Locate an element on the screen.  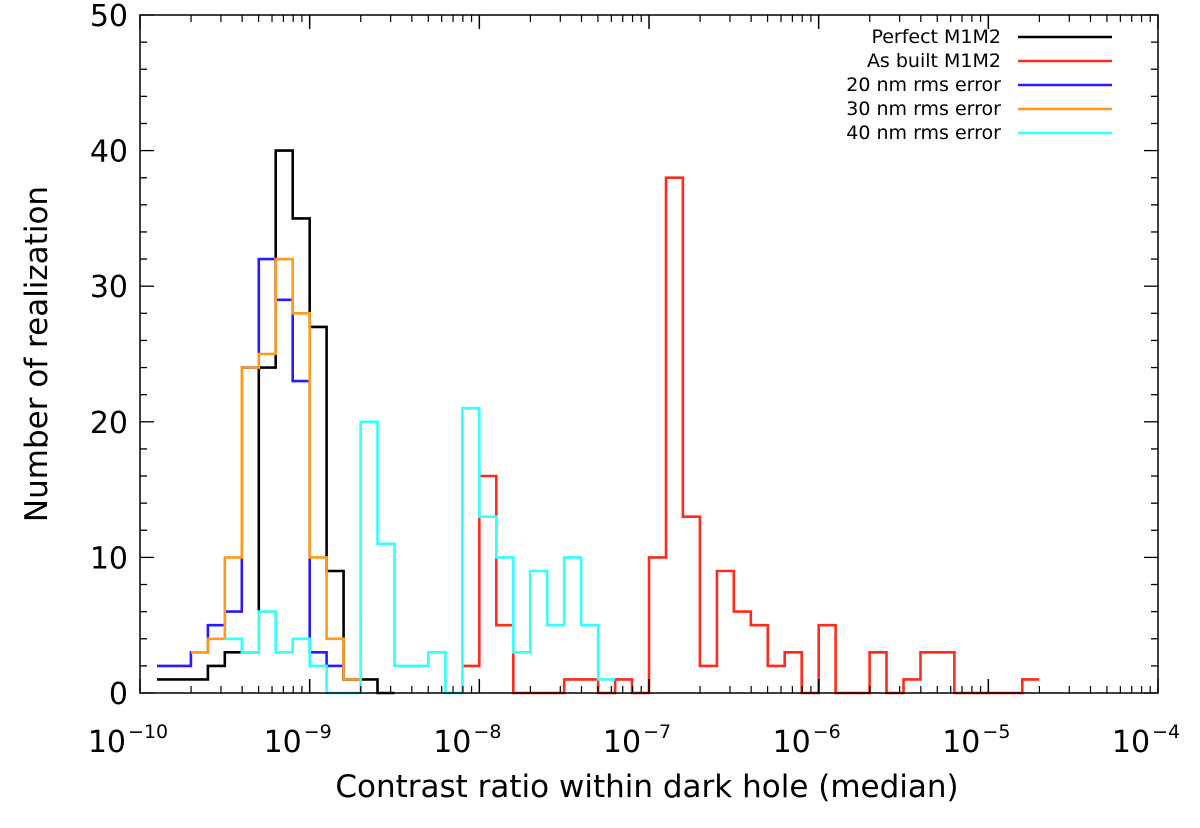
x-tick-label: 10 −5 is located at coordinates (976, 740).